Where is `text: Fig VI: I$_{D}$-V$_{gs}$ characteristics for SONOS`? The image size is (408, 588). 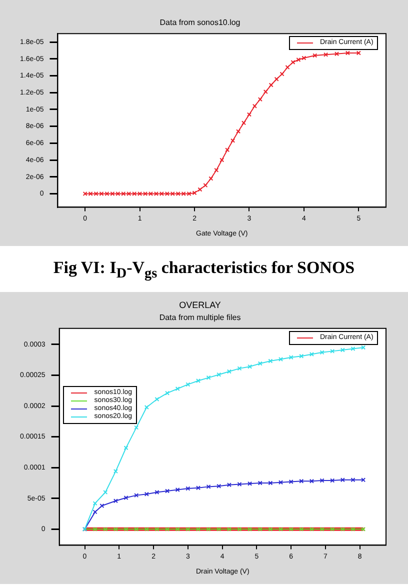
text: Fig VI: I$_{D}$-V$_{gs}$ characteristics for SONOS is located at coordinates (204, 270).